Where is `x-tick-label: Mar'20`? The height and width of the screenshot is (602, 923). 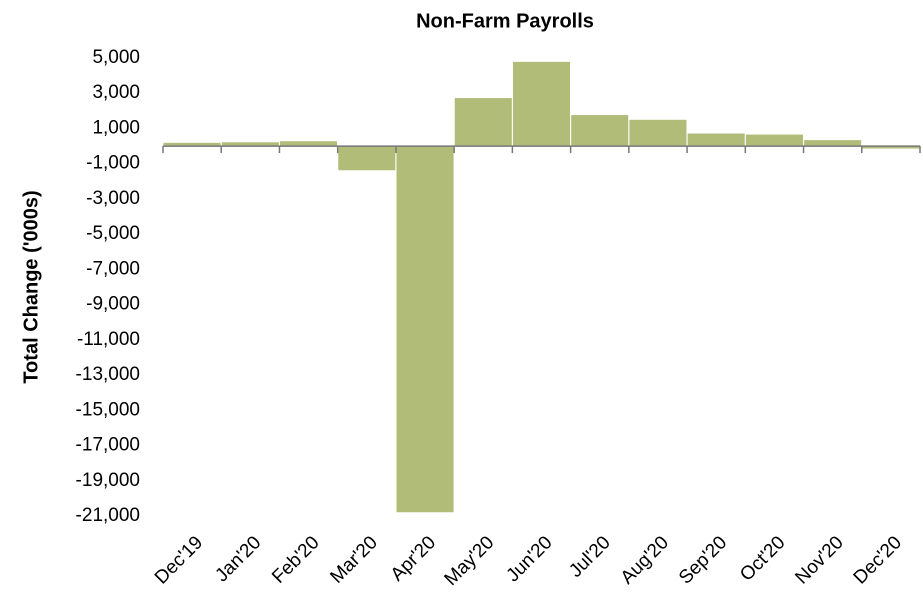 x-tick-label: Mar'20 is located at coordinates (353, 559).